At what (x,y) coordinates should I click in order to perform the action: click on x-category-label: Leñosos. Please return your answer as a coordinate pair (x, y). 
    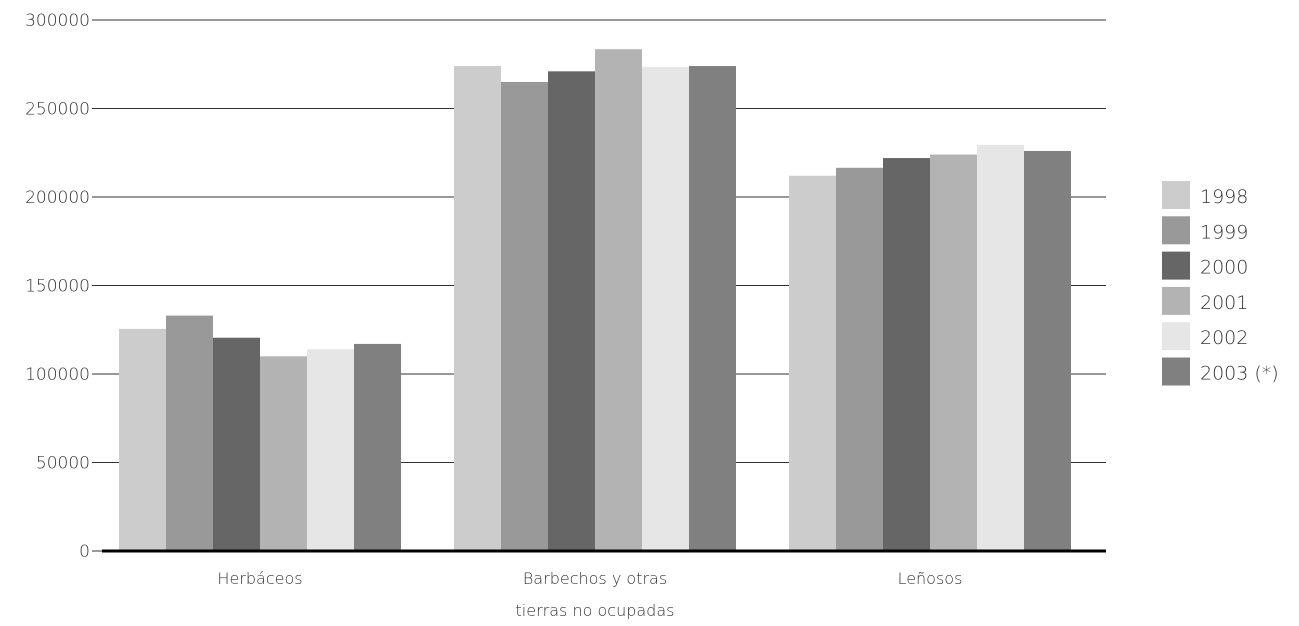
    Looking at the image, I should click on (930, 578).